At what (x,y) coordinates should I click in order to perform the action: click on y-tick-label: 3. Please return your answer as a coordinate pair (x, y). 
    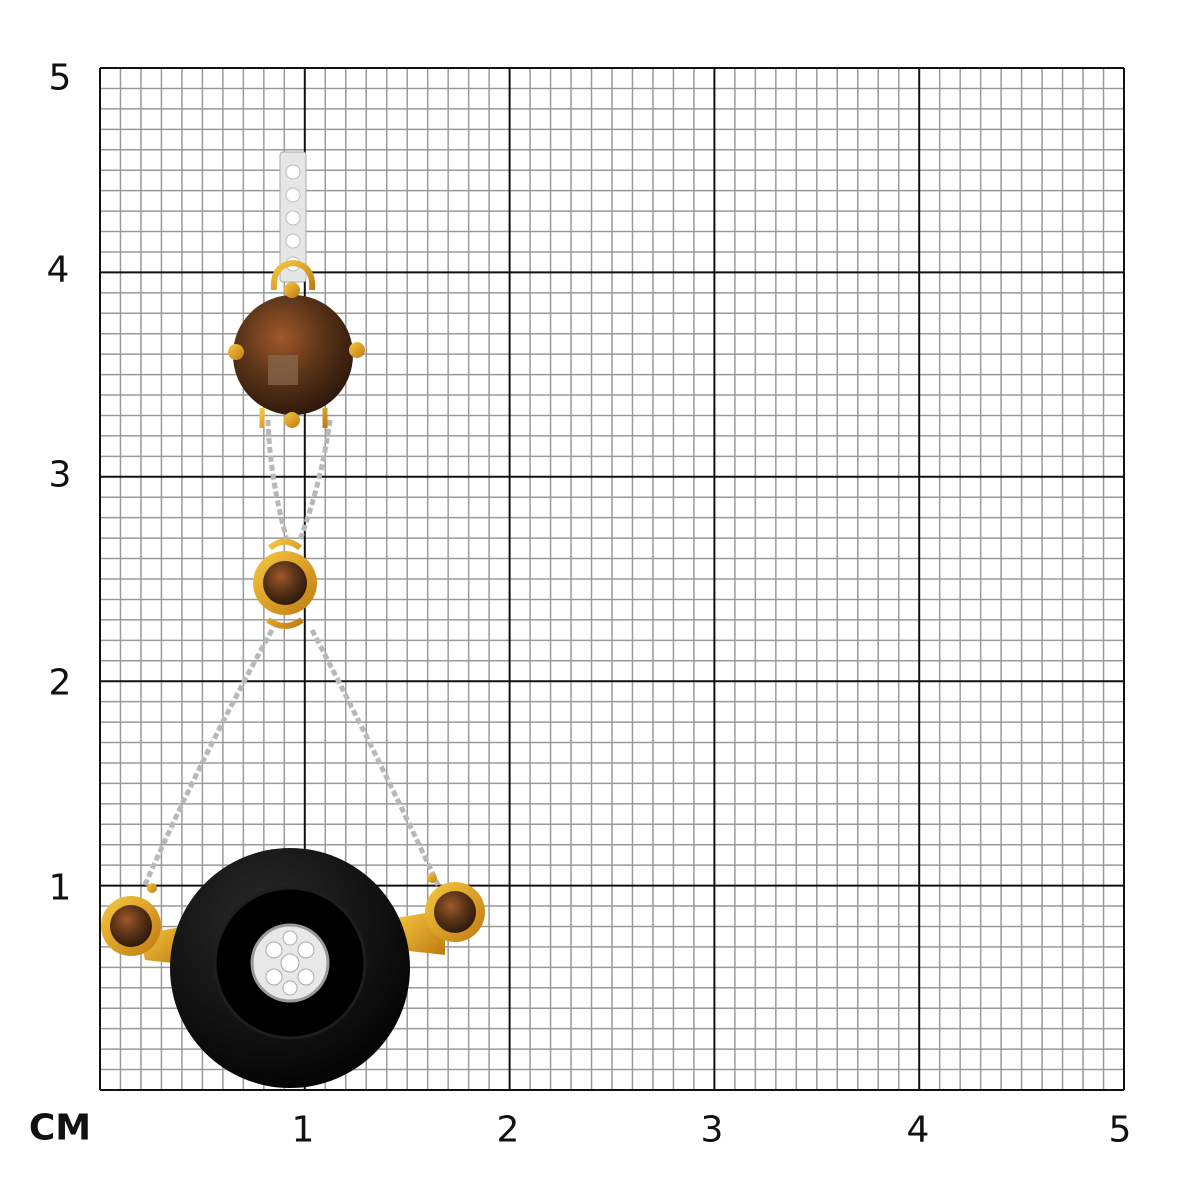
    Looking at the image, I should click on (60, 475).